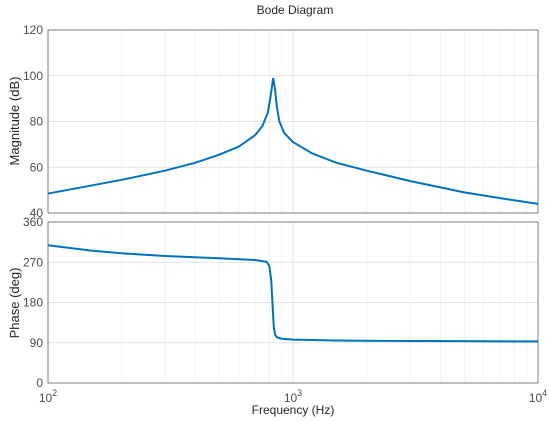 The height and width of the screenshot is (421, 550). Describe the element at coordinates (33, 222) in the screenshot. I see `phase-y-tick-label: 360` at that location.